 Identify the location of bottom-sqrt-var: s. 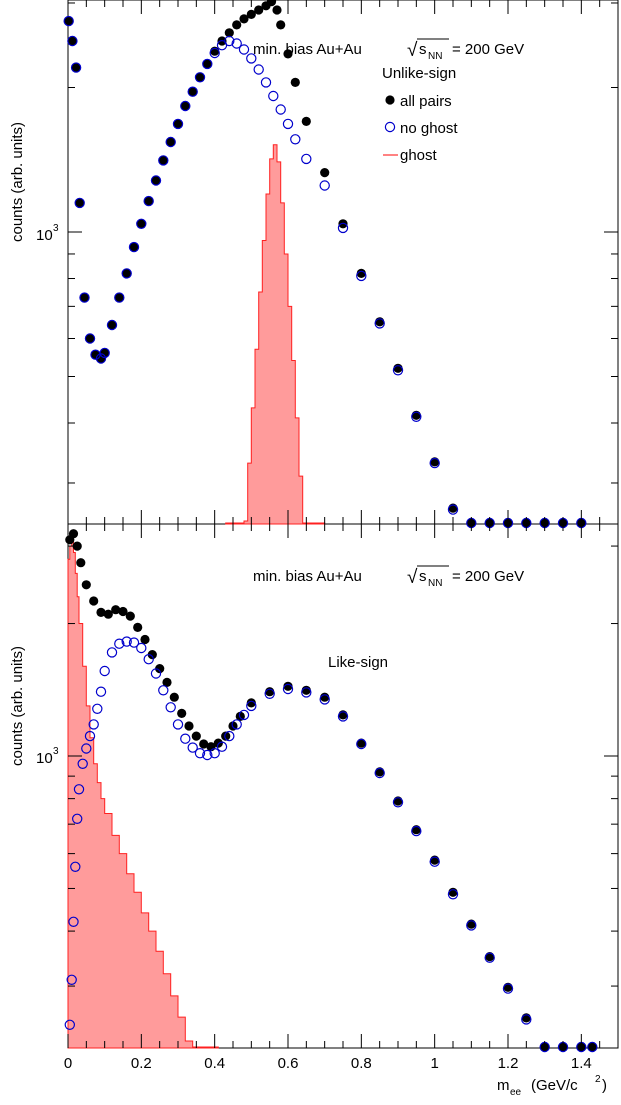
(423, 576).